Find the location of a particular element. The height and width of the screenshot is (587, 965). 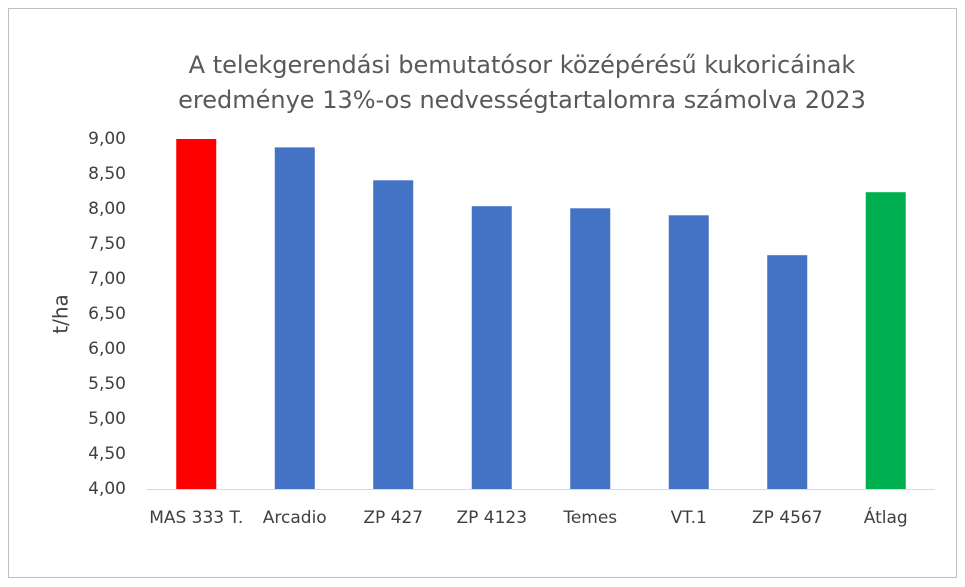

y-tick-label: 5,50 is located at coordinates (107, 384).